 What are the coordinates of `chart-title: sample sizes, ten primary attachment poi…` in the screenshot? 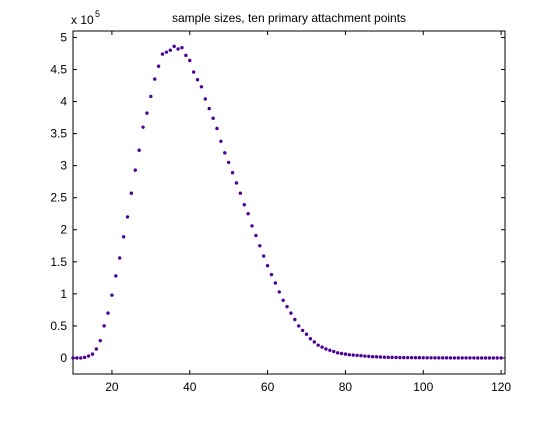 It's located at (289, 18).